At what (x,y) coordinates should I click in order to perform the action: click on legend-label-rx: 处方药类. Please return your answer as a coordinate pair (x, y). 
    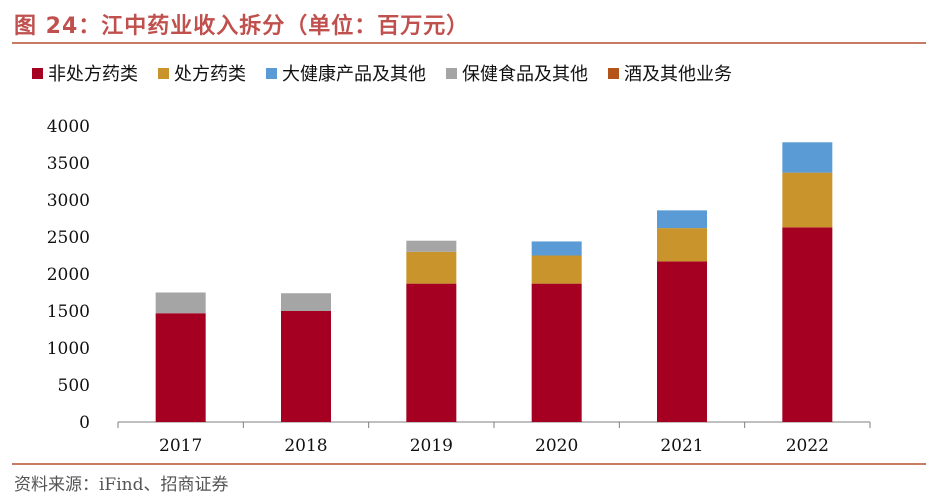
    Looking at the image, I should click on (210, 74).